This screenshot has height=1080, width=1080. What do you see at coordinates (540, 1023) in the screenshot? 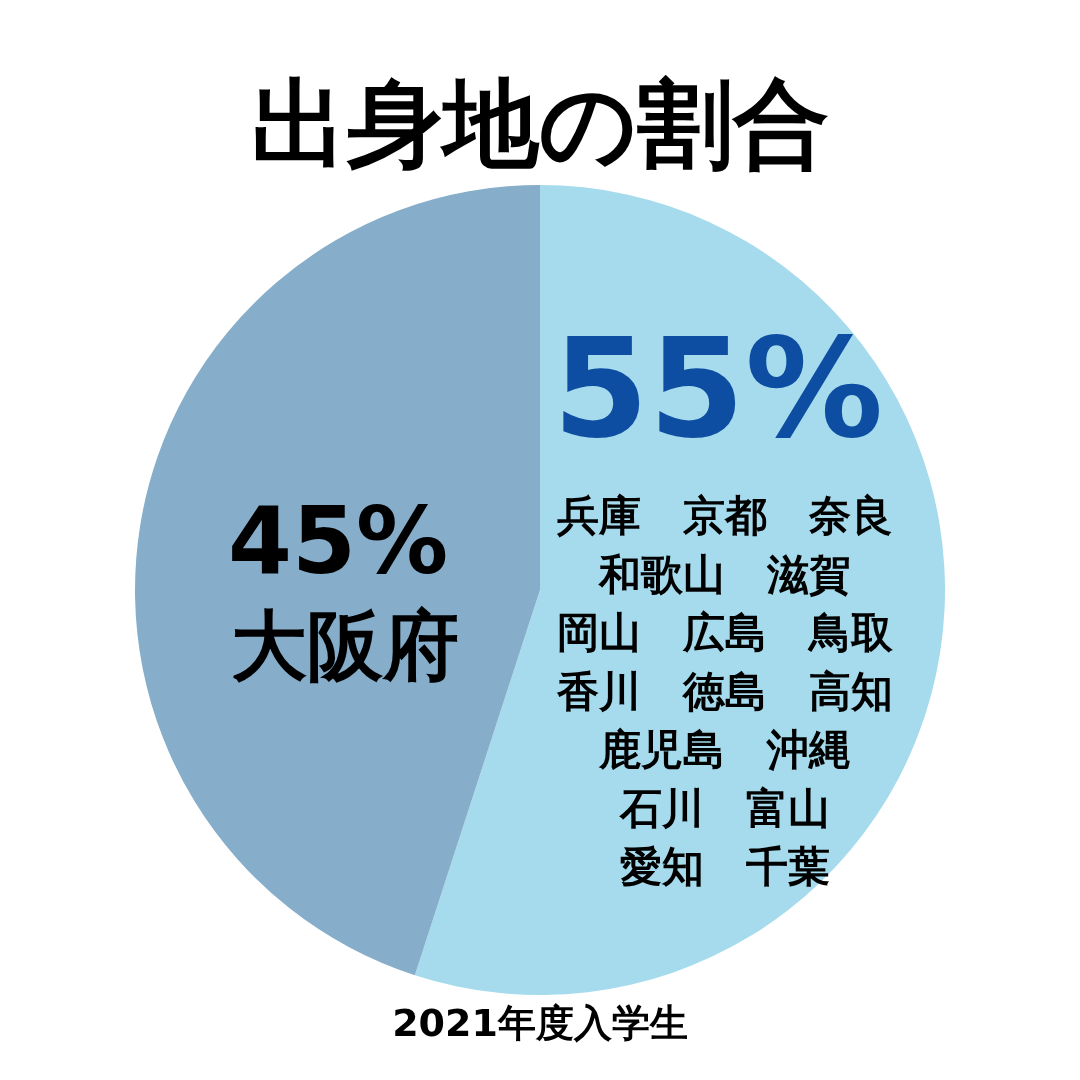
I see `text: 2021年度入学生` at bounding box center [540, 1023].